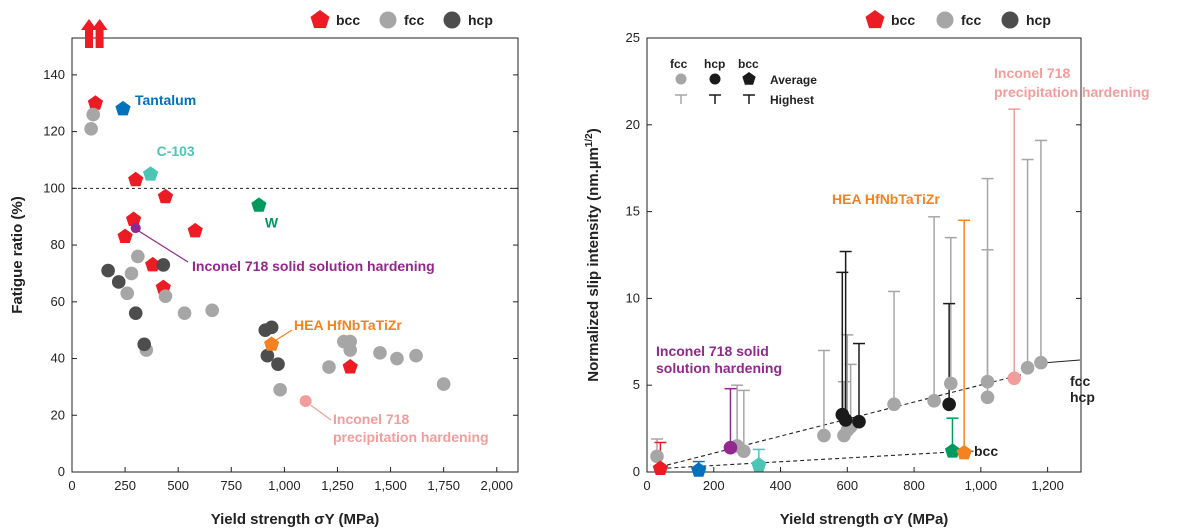 The image size is (1201, 530). Describe the element at coordinates (231, 485) in the screenshot. I see `left-x-tick-label: 750` at that location.